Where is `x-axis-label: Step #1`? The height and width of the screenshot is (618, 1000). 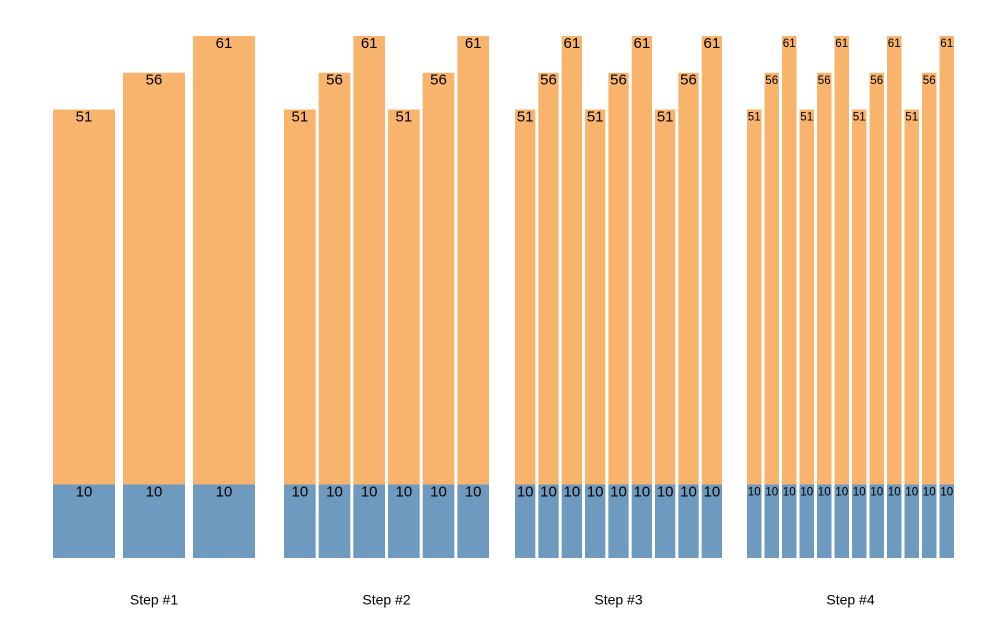
x-axis-label: Step #1 is located at coordinates (154, 600).